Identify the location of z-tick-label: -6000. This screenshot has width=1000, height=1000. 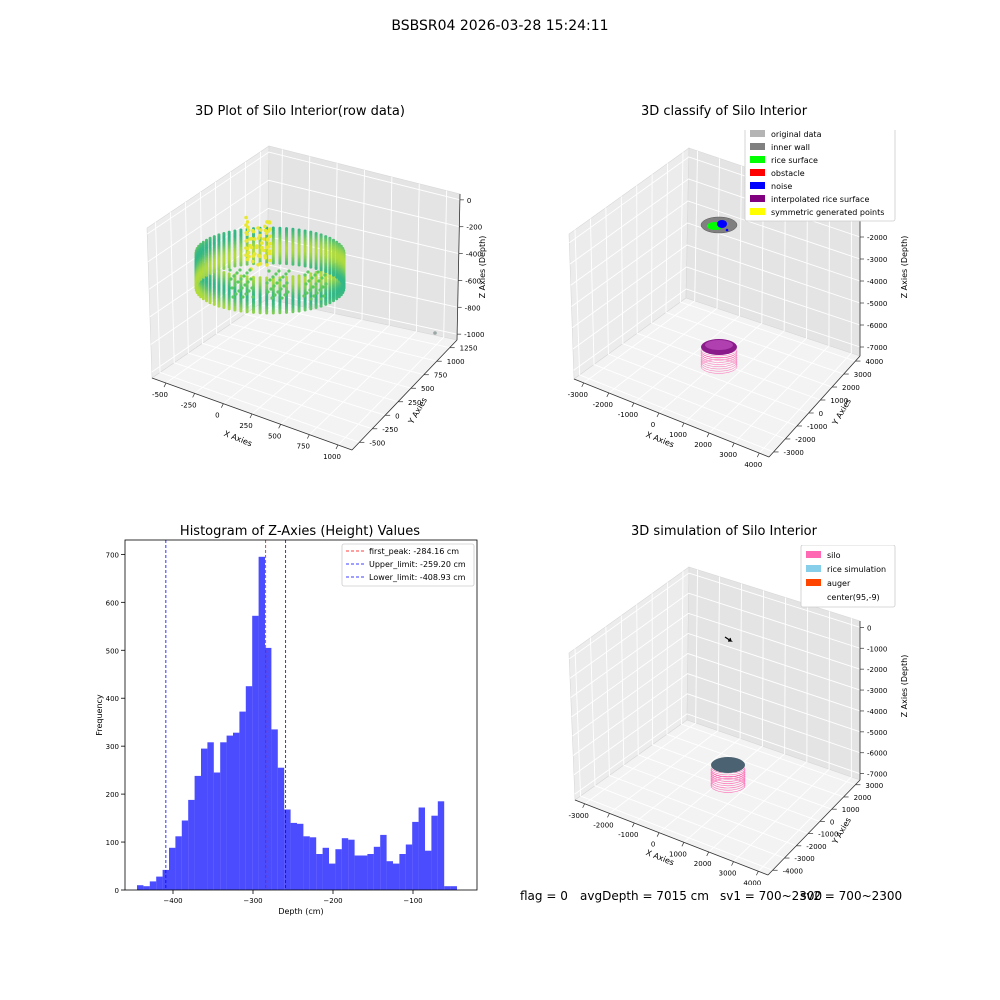
(877, 754).